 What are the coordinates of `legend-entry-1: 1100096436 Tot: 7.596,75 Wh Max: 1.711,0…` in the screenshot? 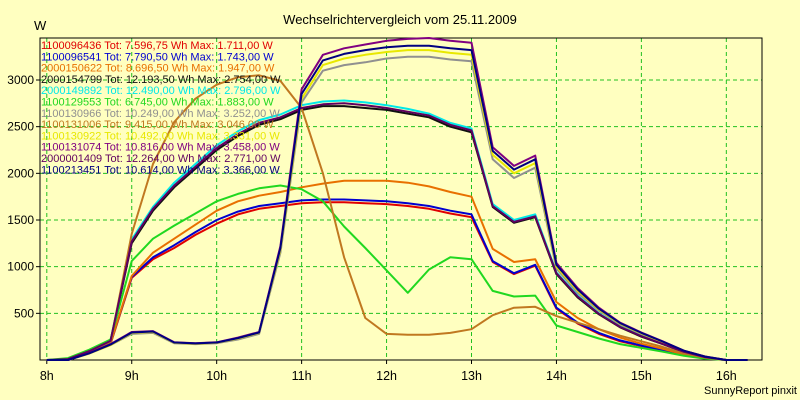 It's located at (157, 46).